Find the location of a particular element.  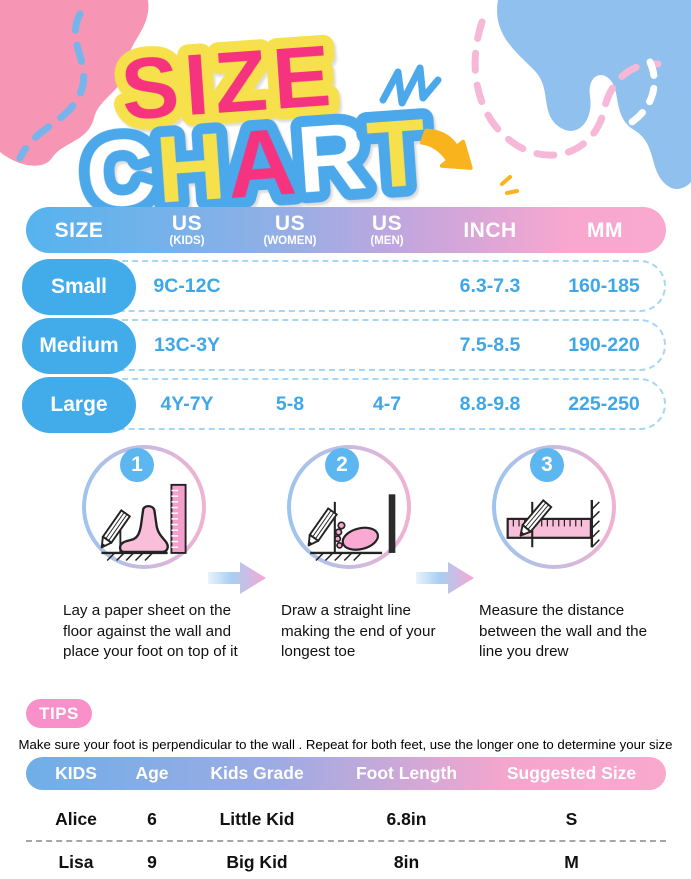

col-us-women: US (WOMEN) is located at coordinates (290, 230).